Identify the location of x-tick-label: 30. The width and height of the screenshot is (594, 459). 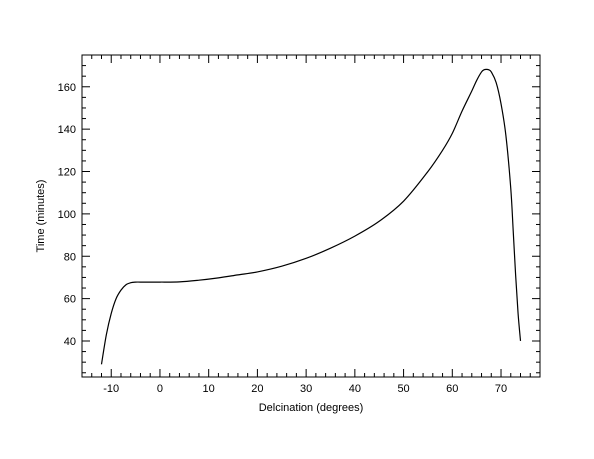
(306, 389).